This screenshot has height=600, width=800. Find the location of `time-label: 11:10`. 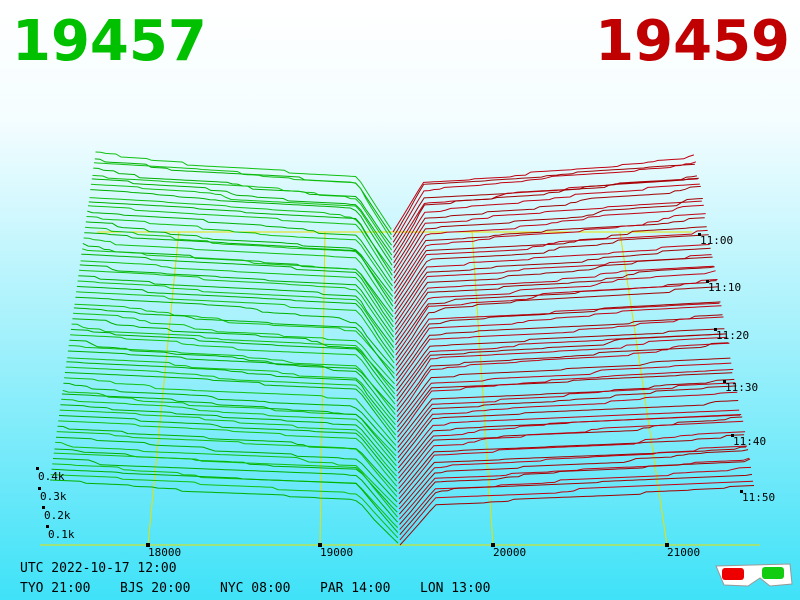

time-label: 11:10 is located at coordinates (724, 287).